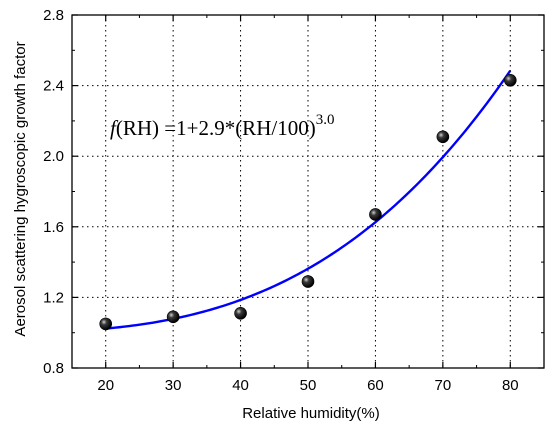 The height and width of the screenshot is (430, 546). What do you see at coordinates (53, 15) in the screenshot?
I see `y-tick-label: 2.8` at bounding box center [53, 15].